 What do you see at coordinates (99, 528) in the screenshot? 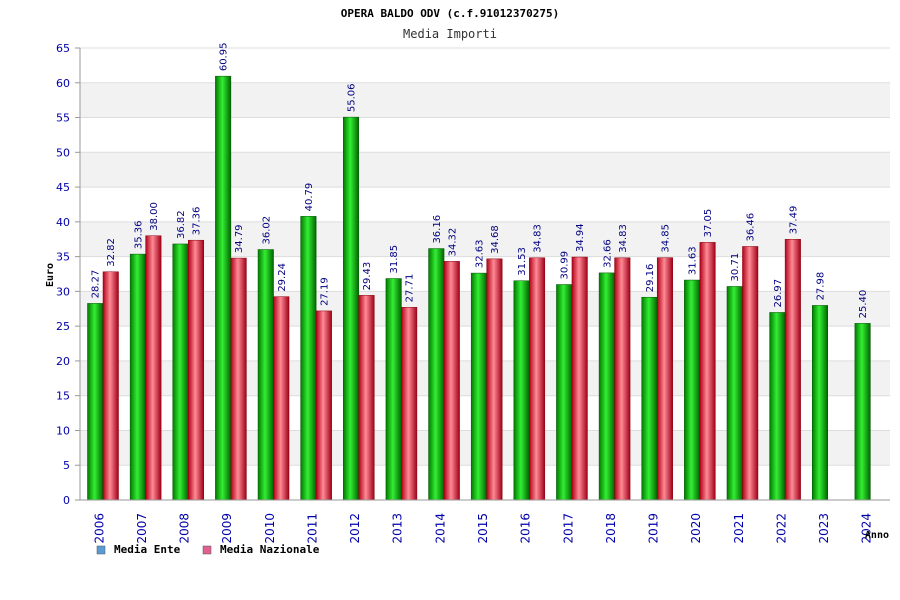
I see `x-tick-label-2006: 2006` at bounding box center [99, 528].